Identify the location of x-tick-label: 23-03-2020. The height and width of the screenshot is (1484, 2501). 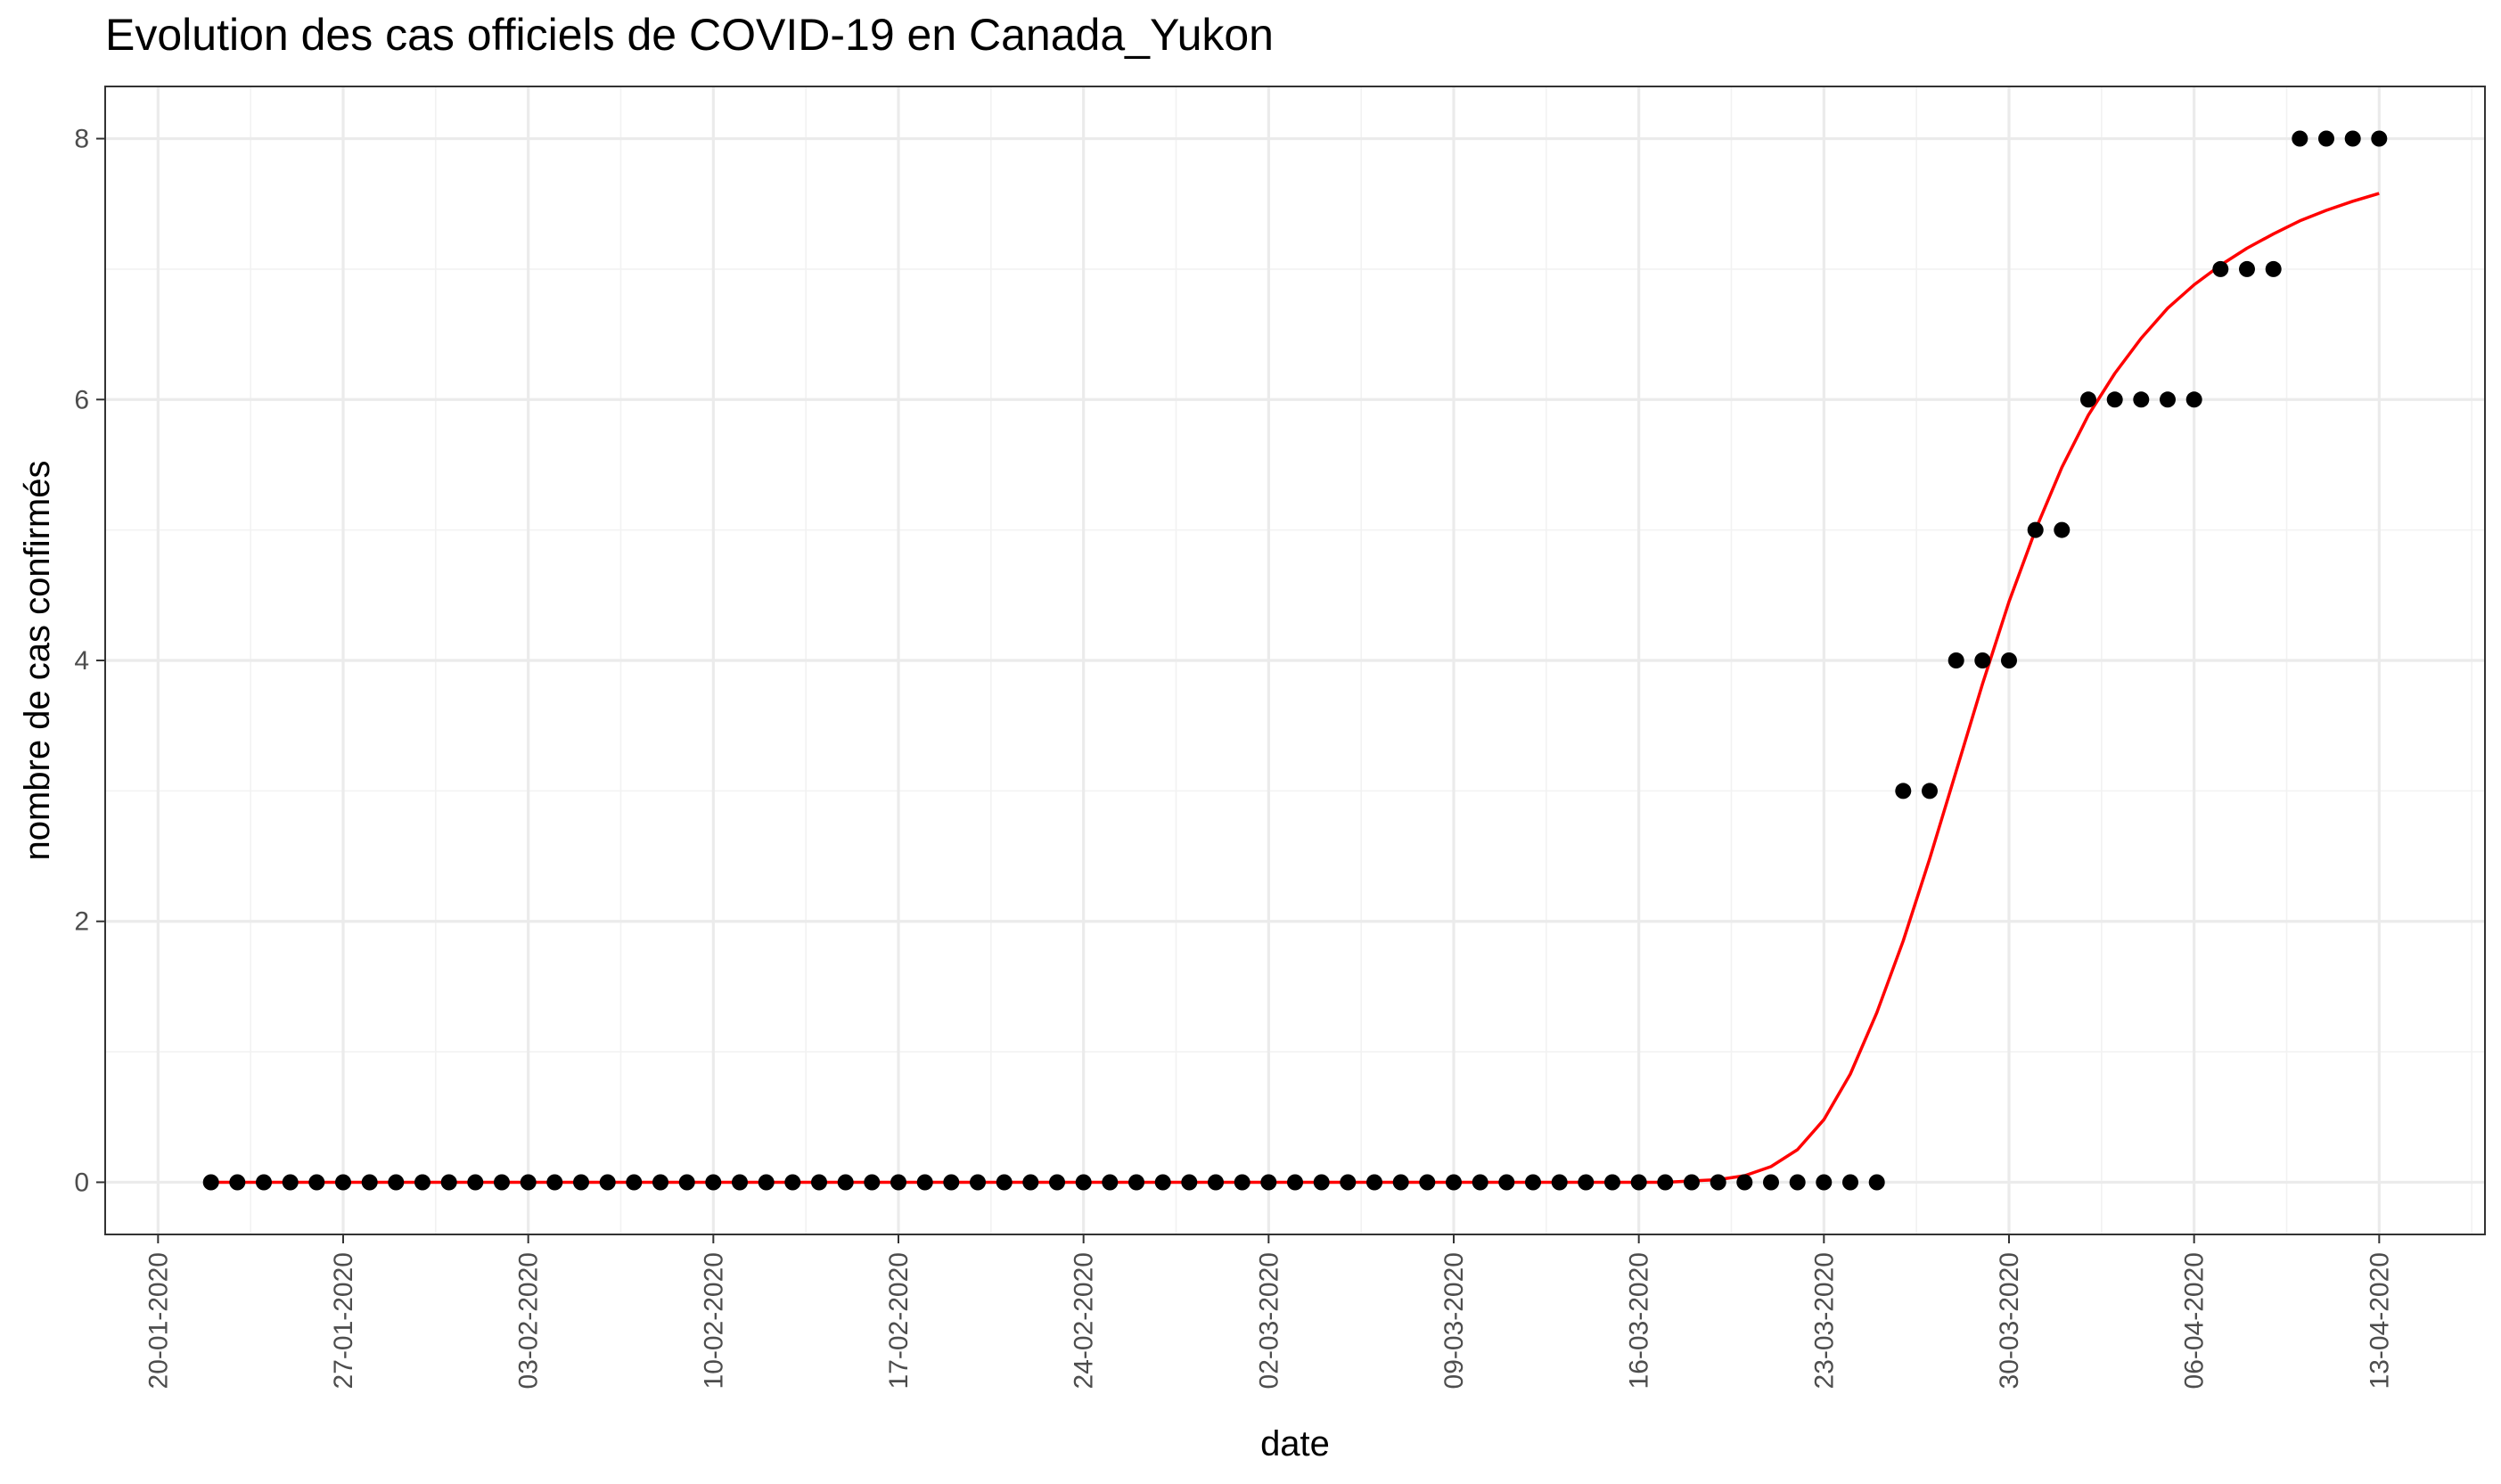
(1824, 1320).